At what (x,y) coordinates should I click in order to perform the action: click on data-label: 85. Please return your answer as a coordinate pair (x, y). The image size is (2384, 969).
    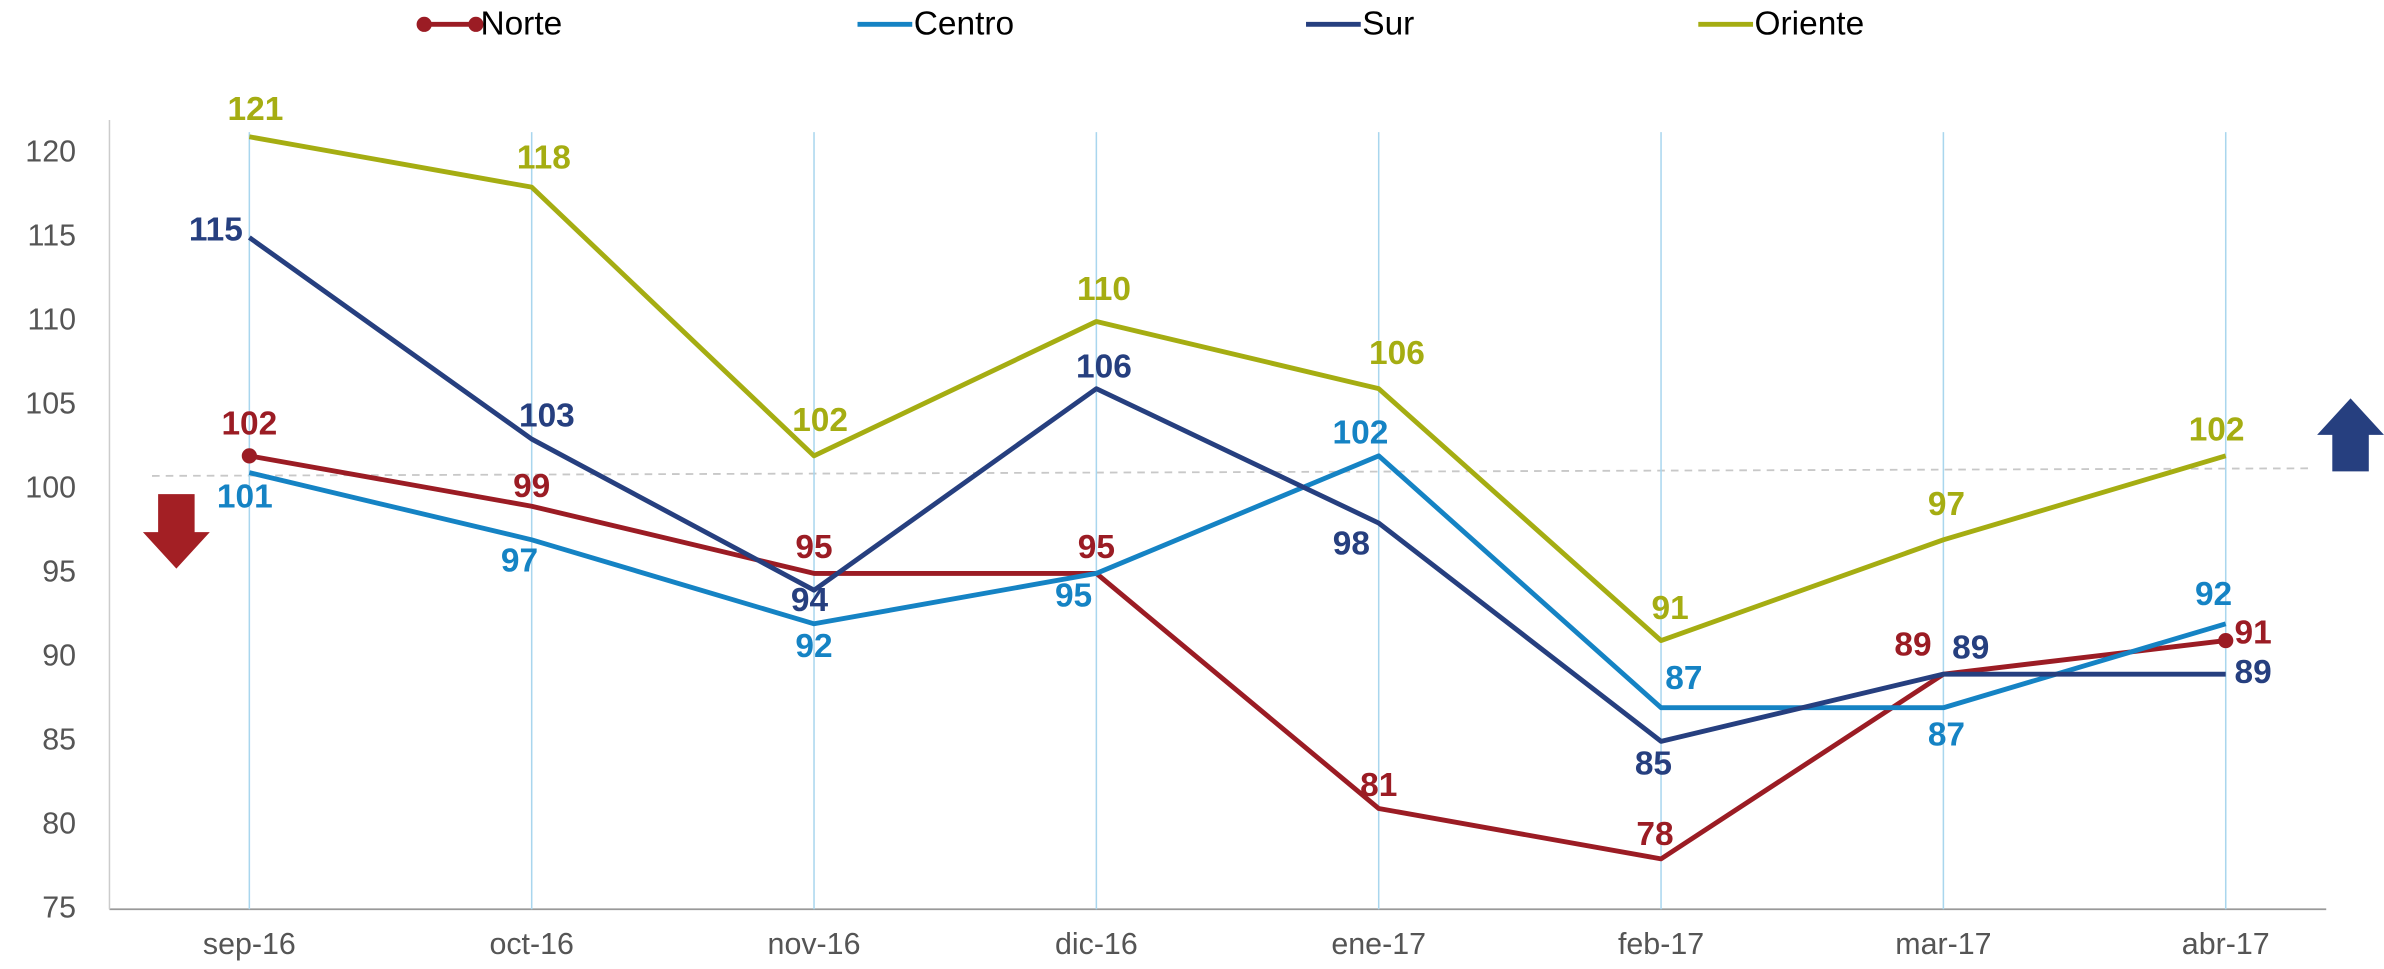
    Looking at the image, I should click on (1653, 764).